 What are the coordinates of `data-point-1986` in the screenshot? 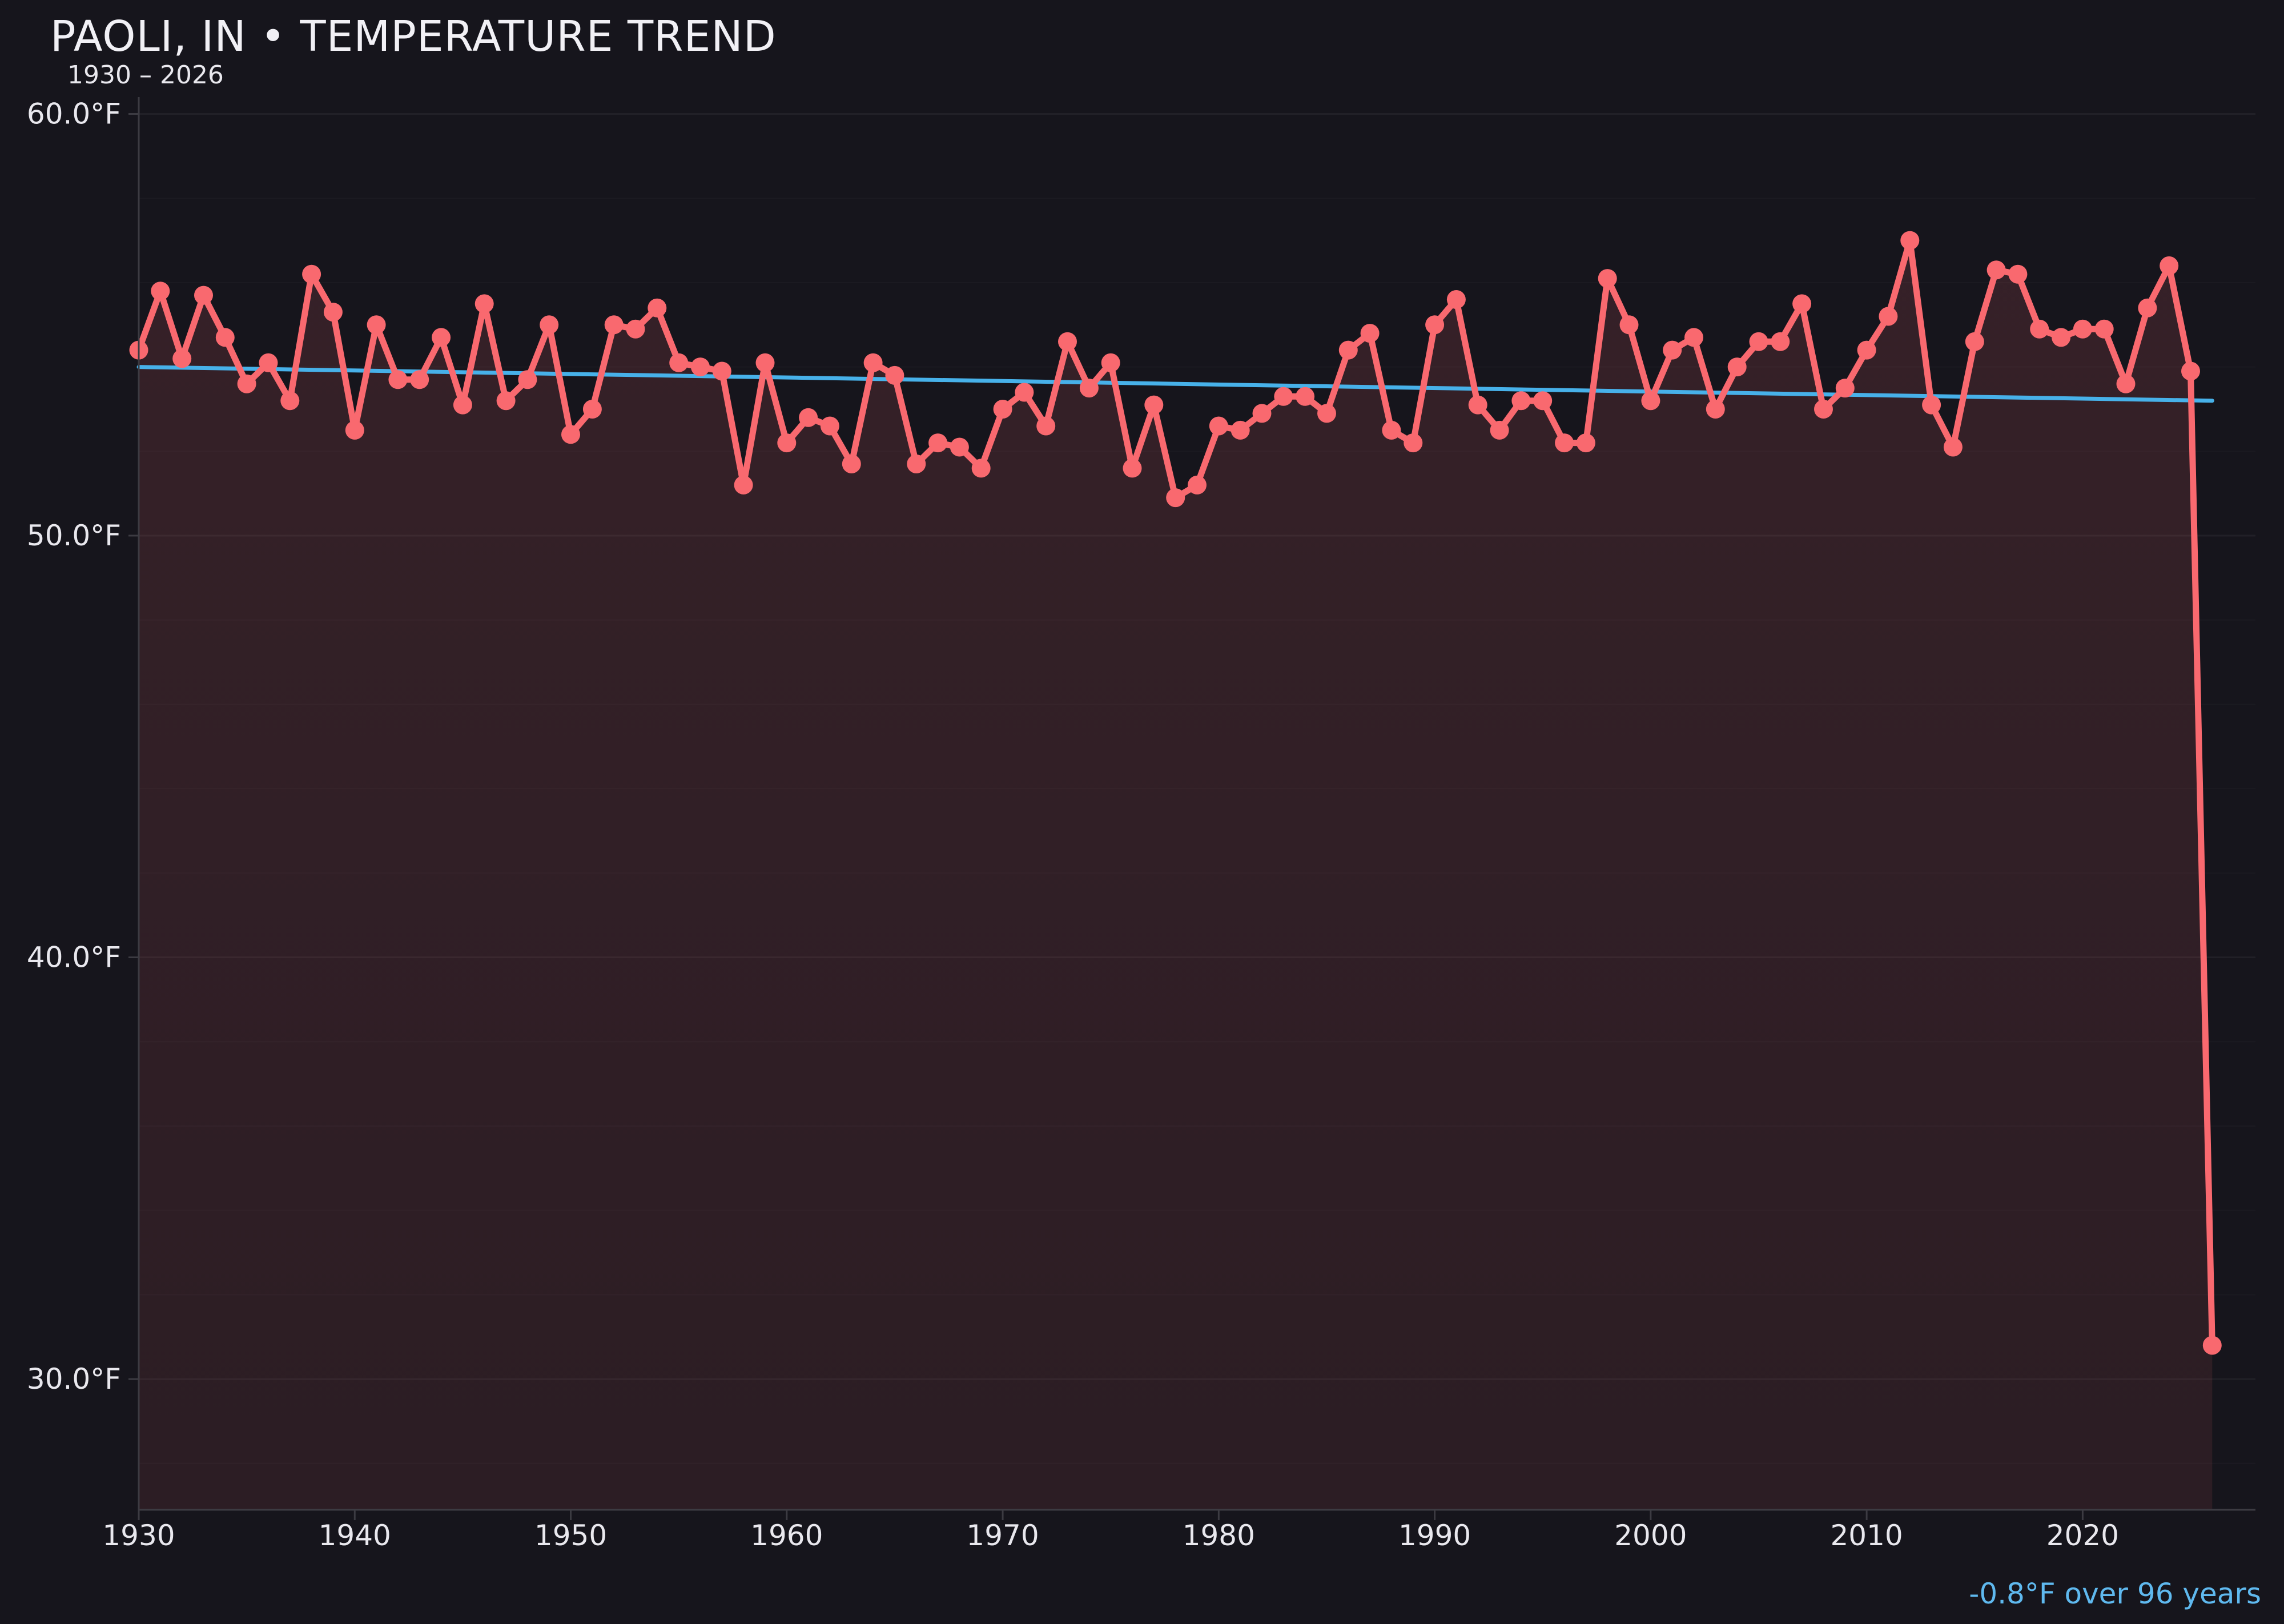 It's located at (1348, 350).